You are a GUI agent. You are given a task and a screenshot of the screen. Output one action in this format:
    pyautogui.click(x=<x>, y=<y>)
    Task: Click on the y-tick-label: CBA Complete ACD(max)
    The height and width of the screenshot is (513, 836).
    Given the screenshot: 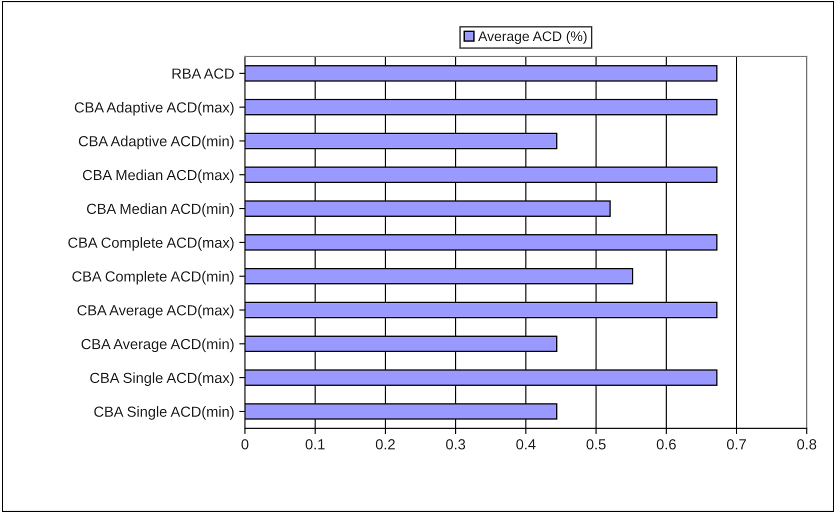 What is the action you would take?
    pyautogui.click(x=151, y=244)
    